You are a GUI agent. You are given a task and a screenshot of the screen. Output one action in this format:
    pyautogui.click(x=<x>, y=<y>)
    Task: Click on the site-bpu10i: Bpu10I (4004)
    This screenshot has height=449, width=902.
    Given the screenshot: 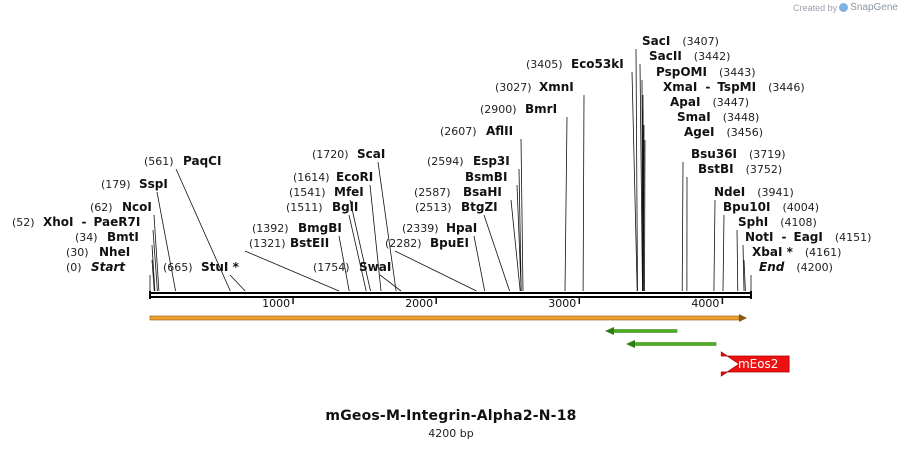 What is the action you would take?
    pyautogui.click(x=770, y=246)
    